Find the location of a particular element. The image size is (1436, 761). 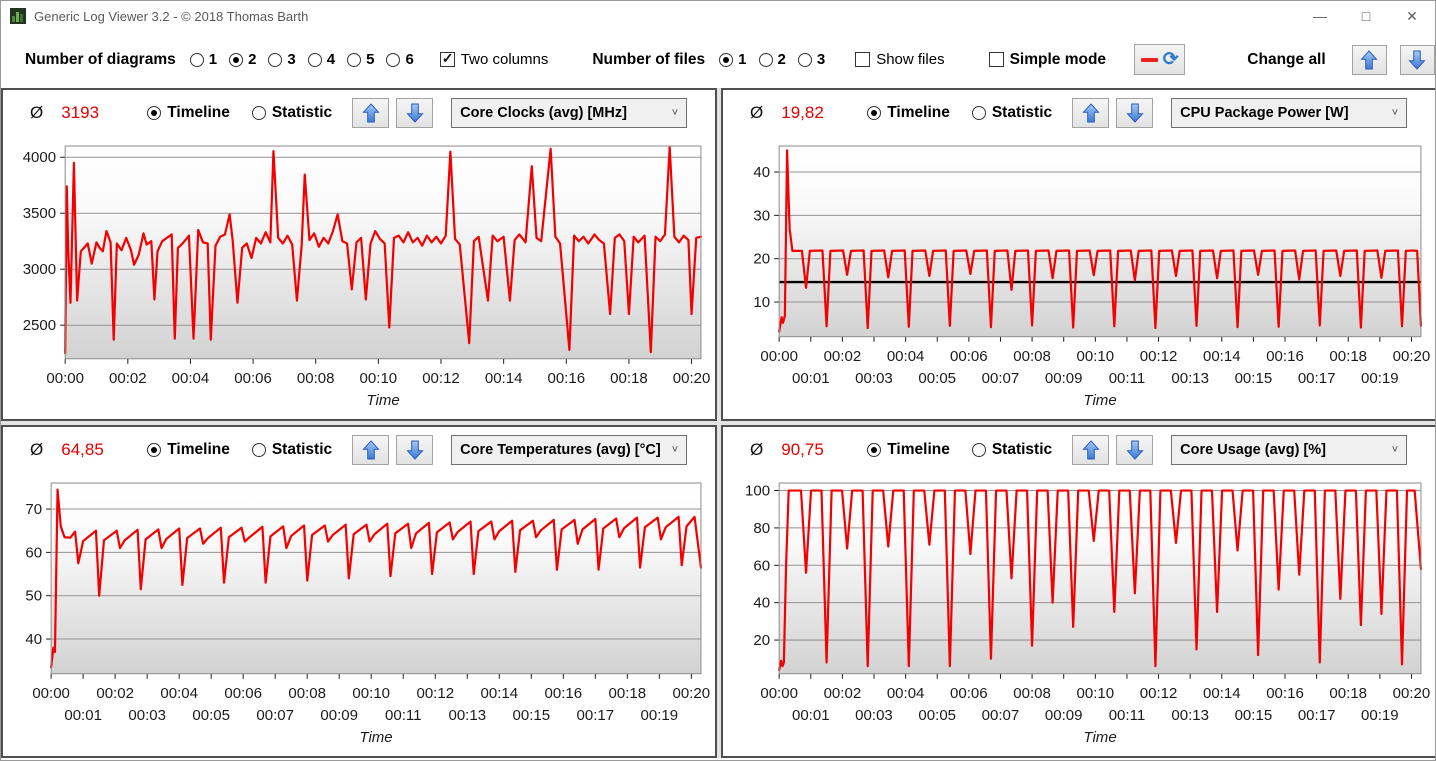

svg-text: 00:17 is located at coordinates (596, 715).